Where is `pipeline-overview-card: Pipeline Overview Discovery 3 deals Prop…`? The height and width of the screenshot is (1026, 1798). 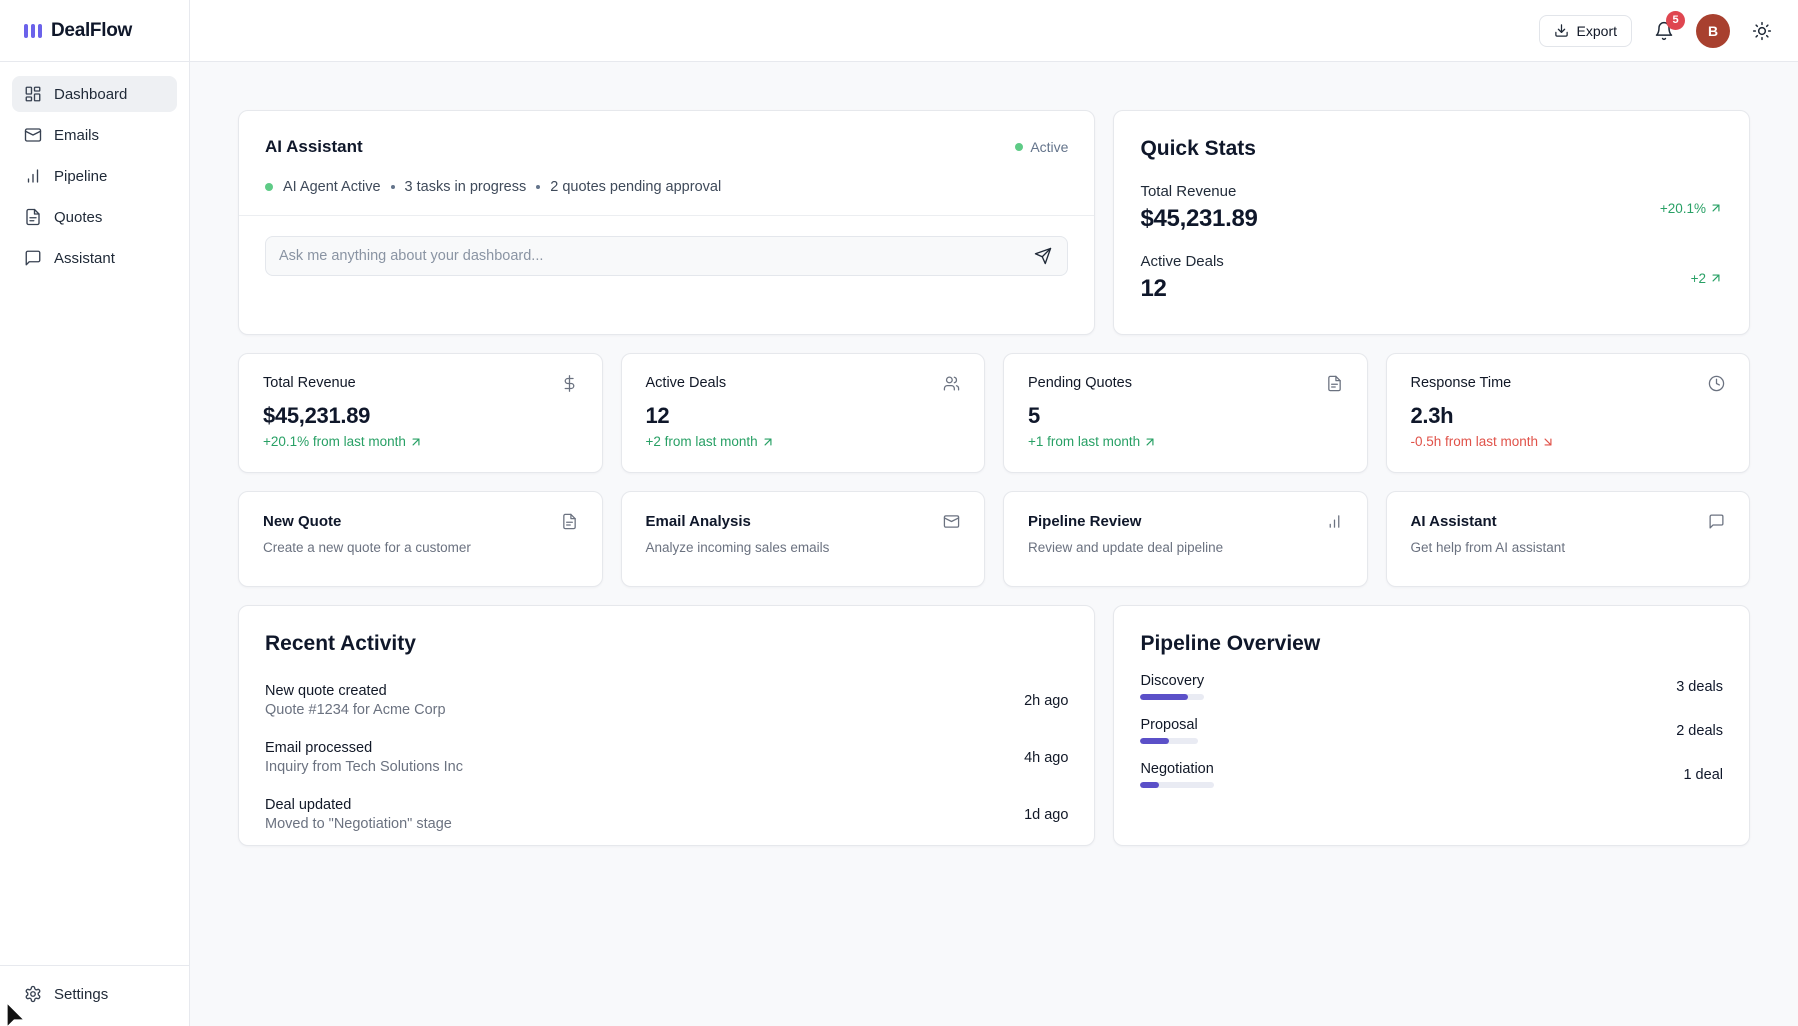
pipeline-overview-card: Pipeline Overview Discovery 3 deals Prop… is located at coordinates (1431, 725).